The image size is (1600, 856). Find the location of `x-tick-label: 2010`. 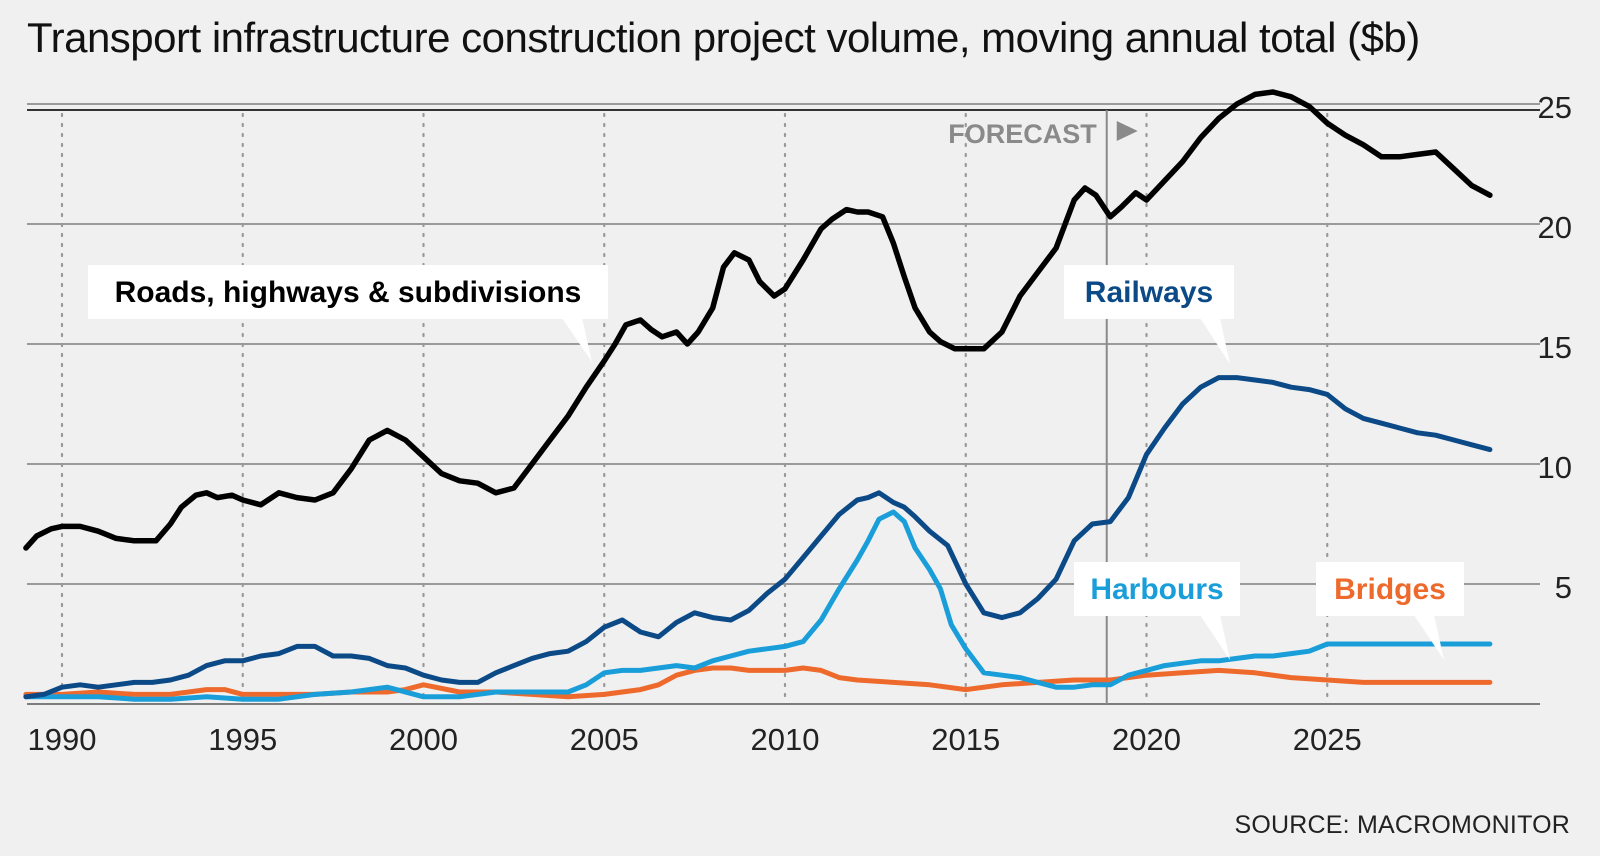

x-tick-label: 2010 is located at coordinates (785, 739).